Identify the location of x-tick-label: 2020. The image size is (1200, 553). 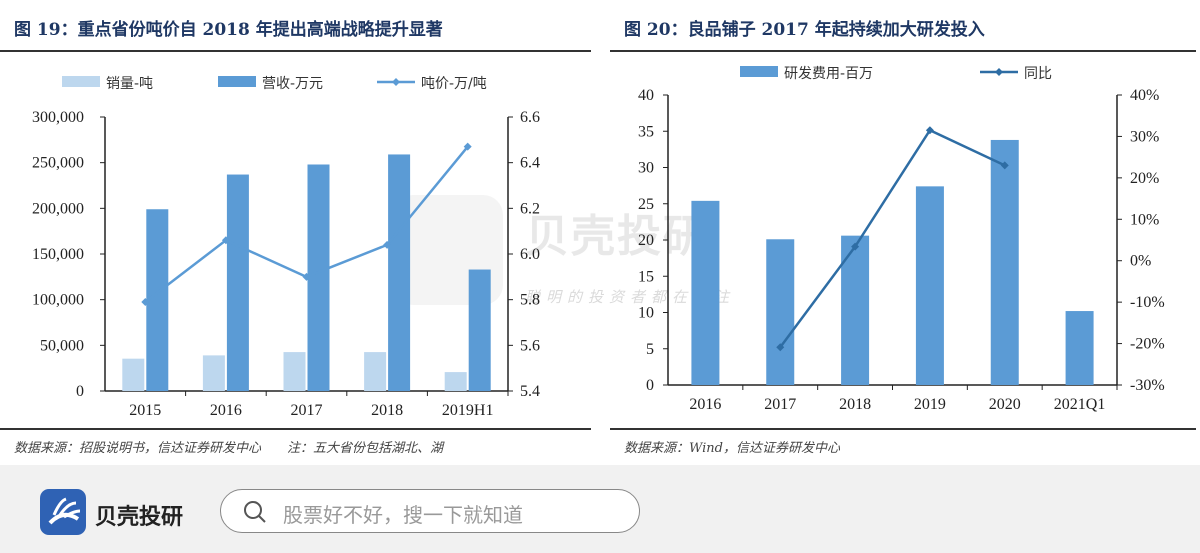
(1005, 404).